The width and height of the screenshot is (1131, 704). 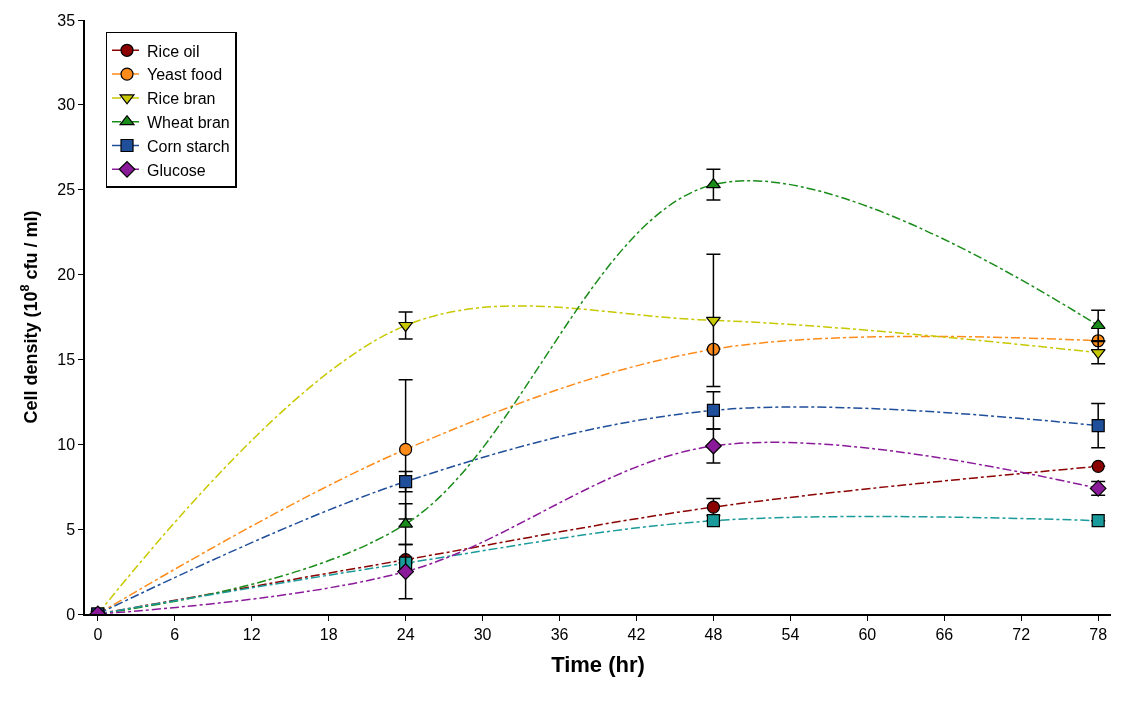 What do you see at coordinates (173, 51) in the screenshot?
I see `legend-label: Rice oil` at bounding box center [173, 51].